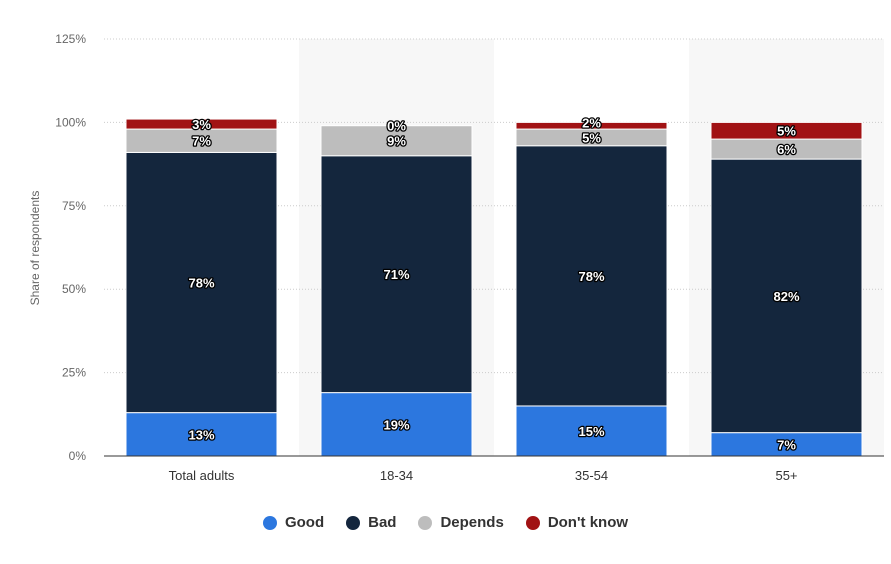  Describe the element at coordinates (396, 475) in the screenshot. I see `x-category-label: 18-34` at that location.